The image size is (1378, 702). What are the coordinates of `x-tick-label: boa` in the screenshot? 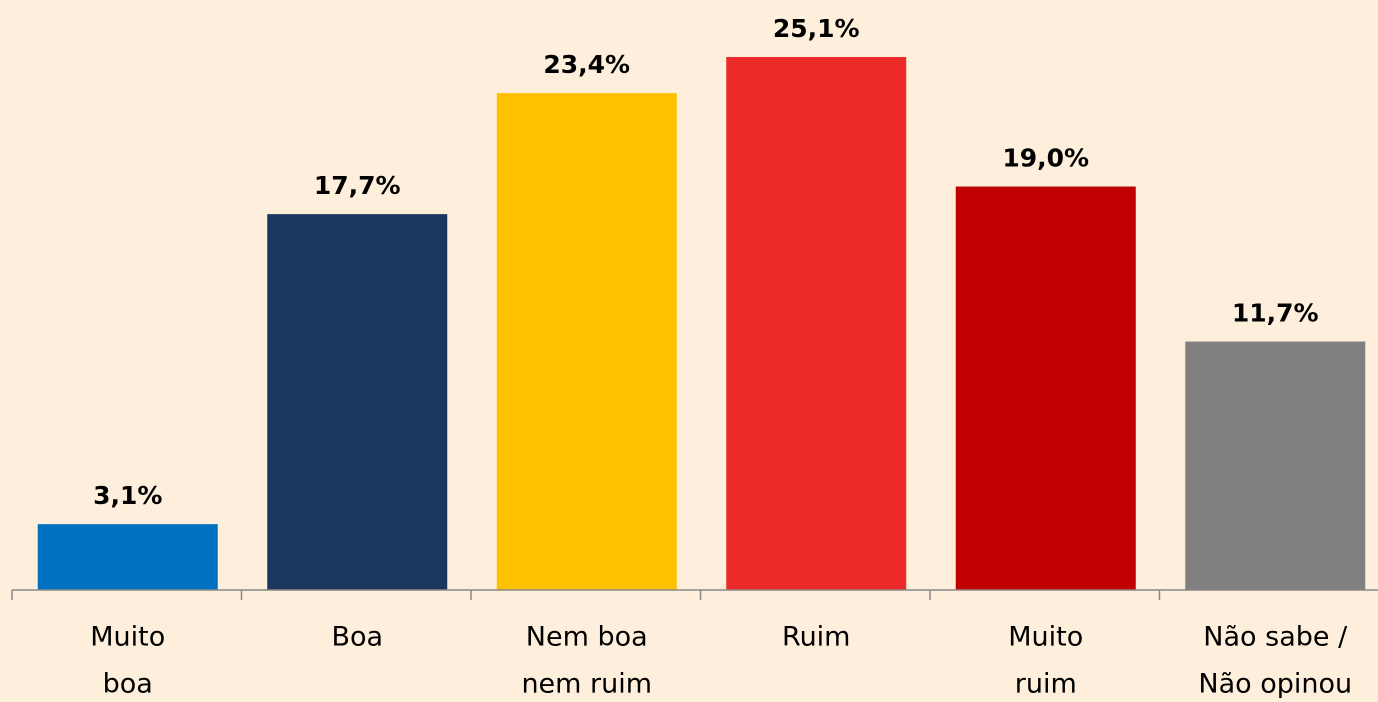 It's located at (128, 684).